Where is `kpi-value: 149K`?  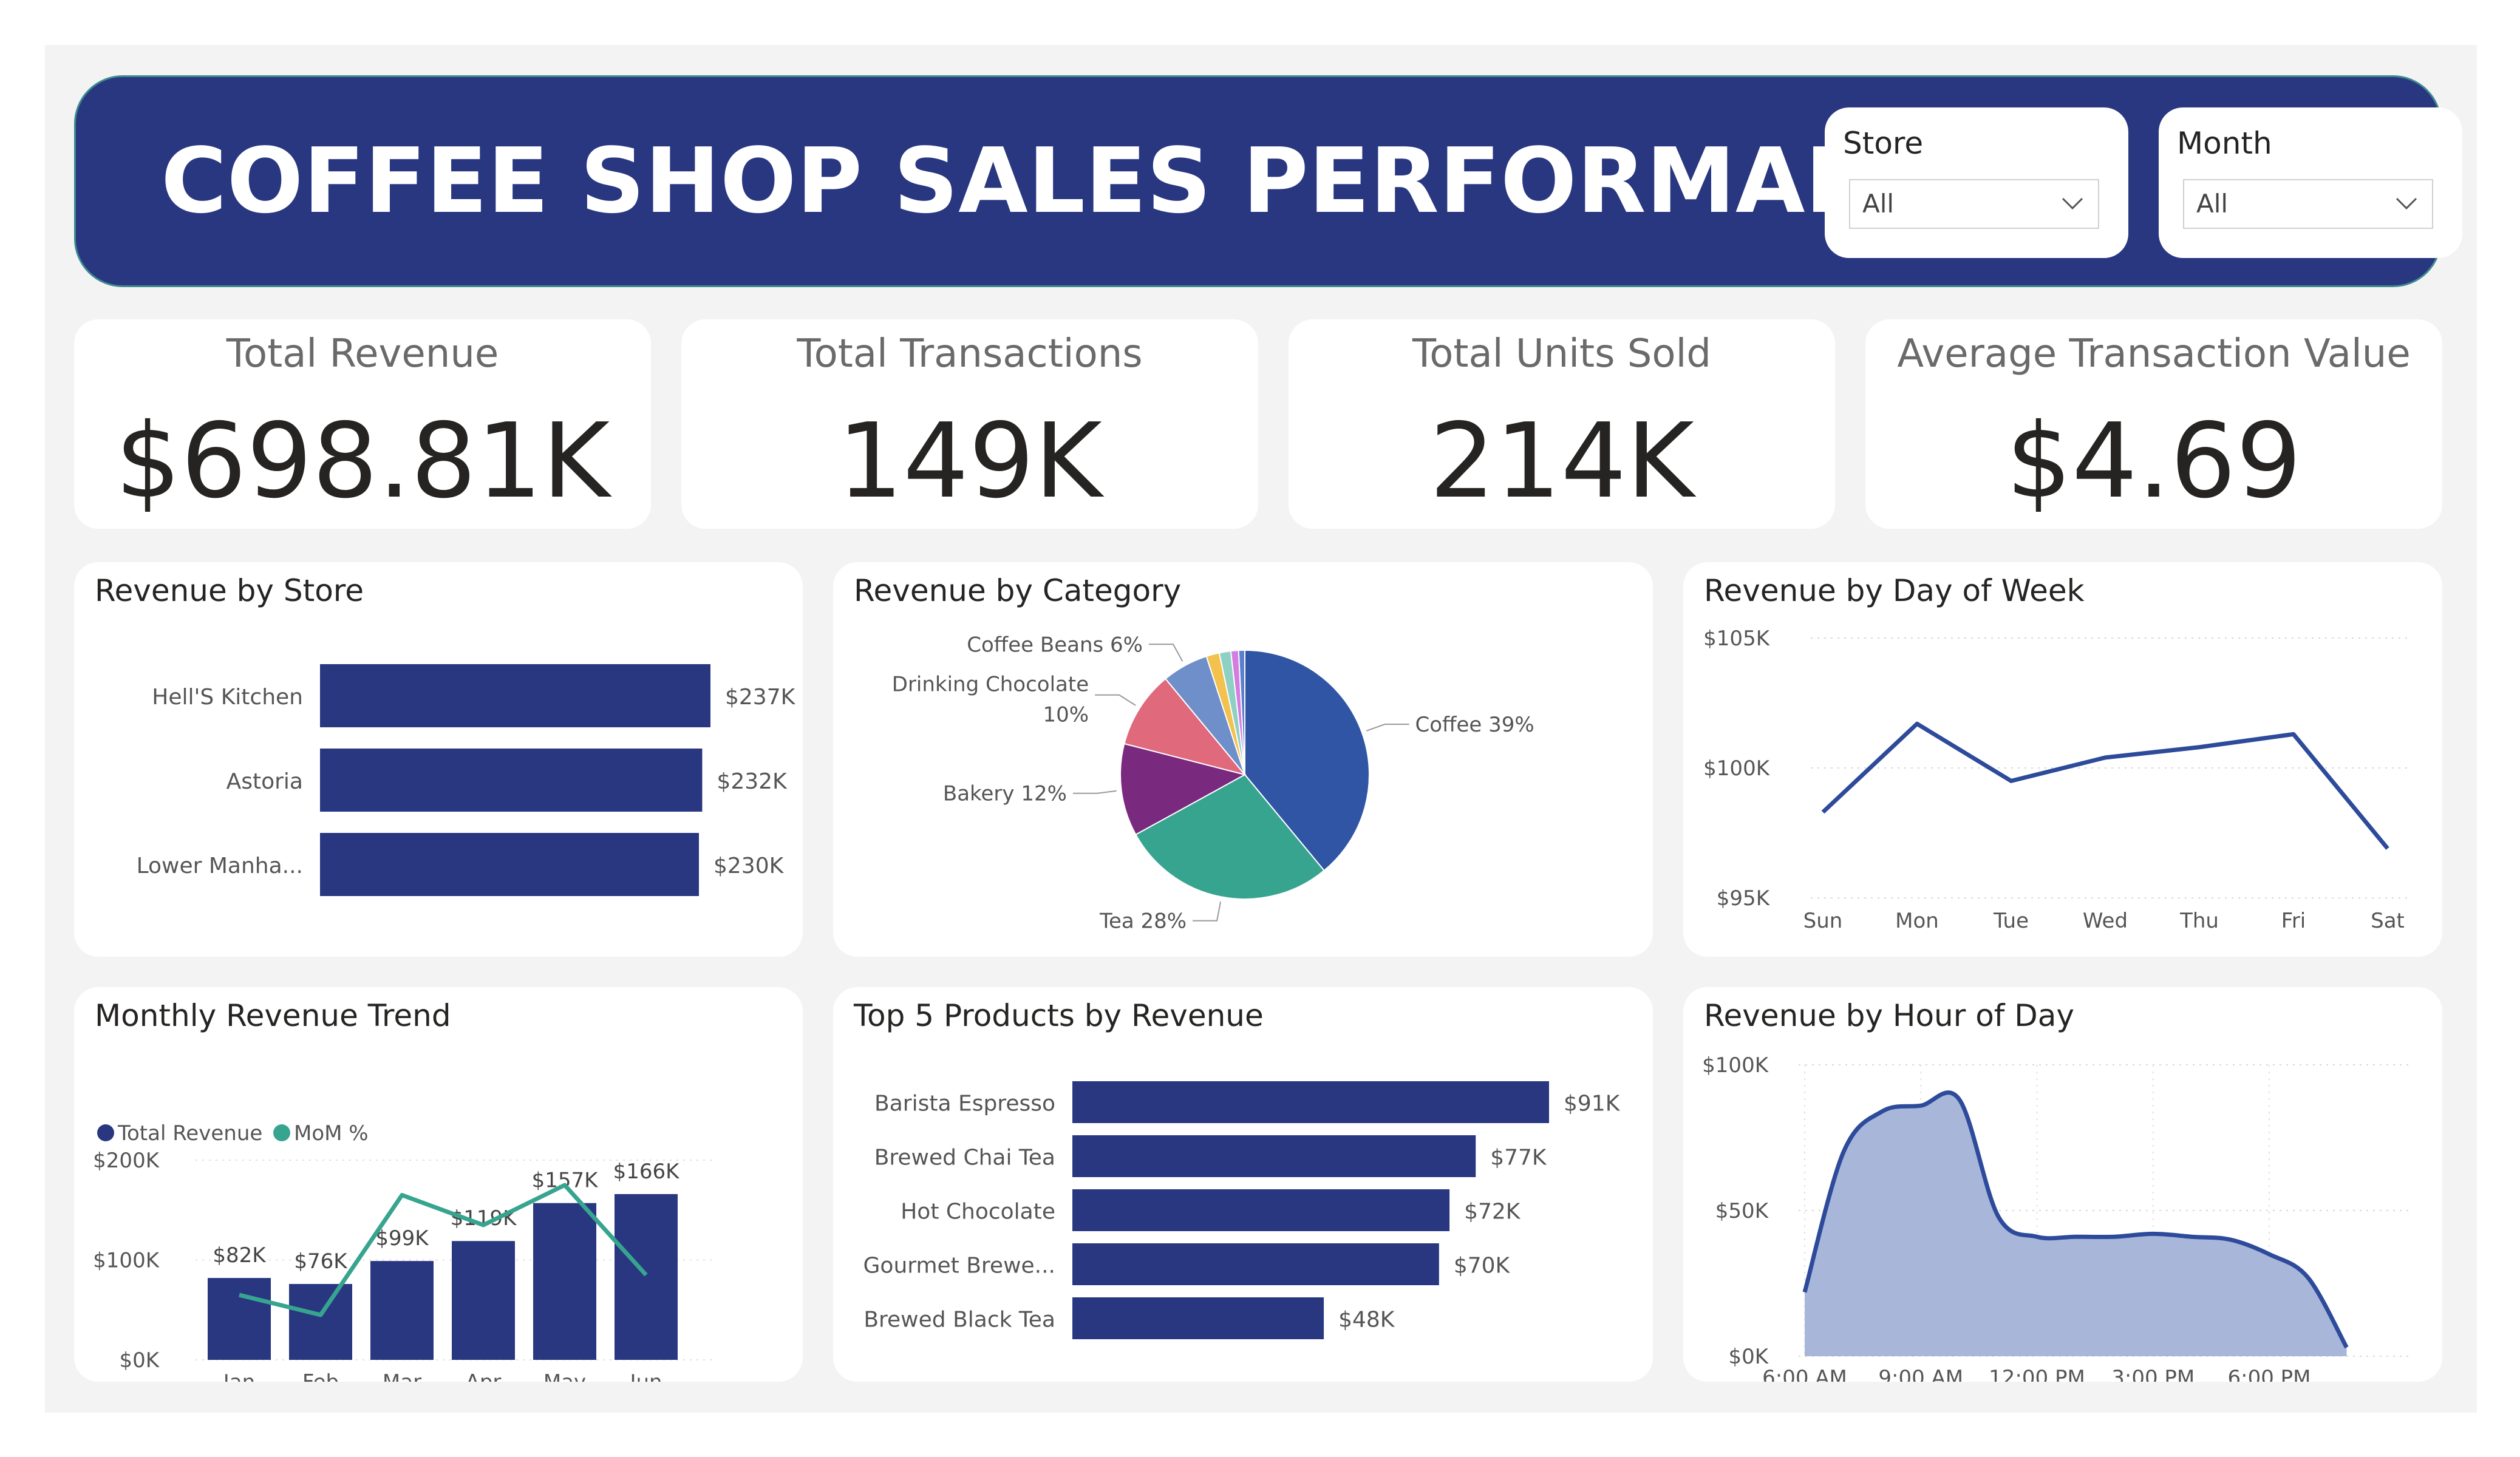
kpi-value: 149K is located at coordinates (969, 461).